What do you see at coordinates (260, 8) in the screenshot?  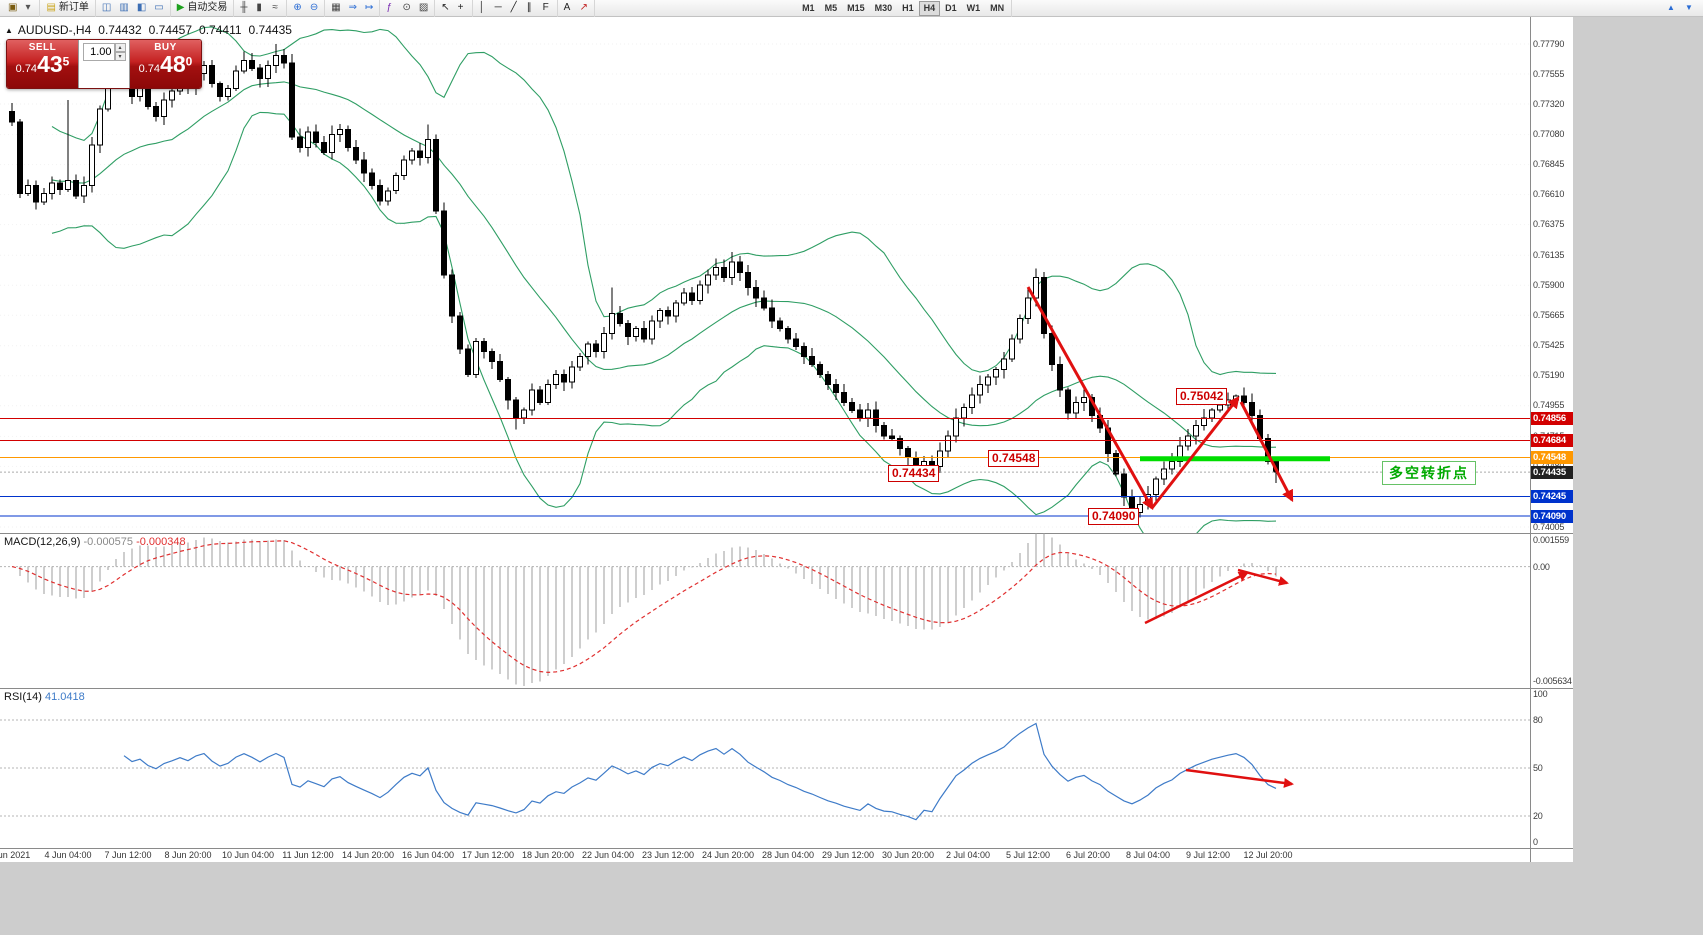 I see `candlestick-chart-button: ▮` at bounding box center [260, 8].